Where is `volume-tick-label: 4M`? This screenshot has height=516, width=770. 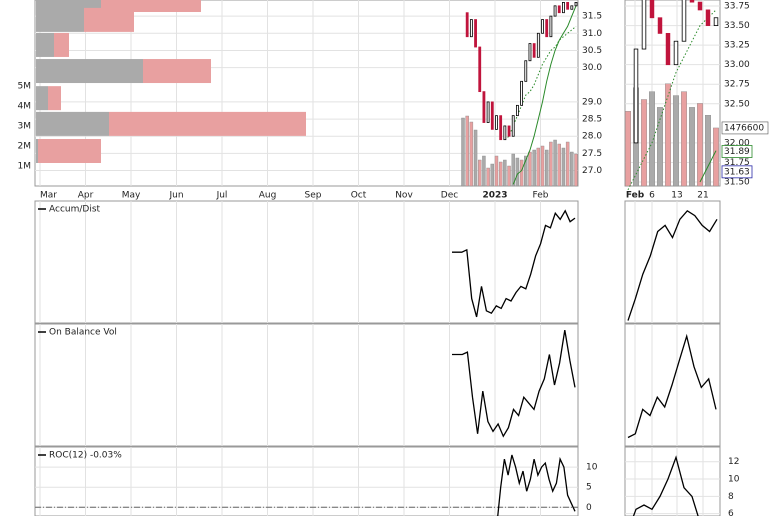 volume-tick-label: 4M is located at coordinates (25, 107).